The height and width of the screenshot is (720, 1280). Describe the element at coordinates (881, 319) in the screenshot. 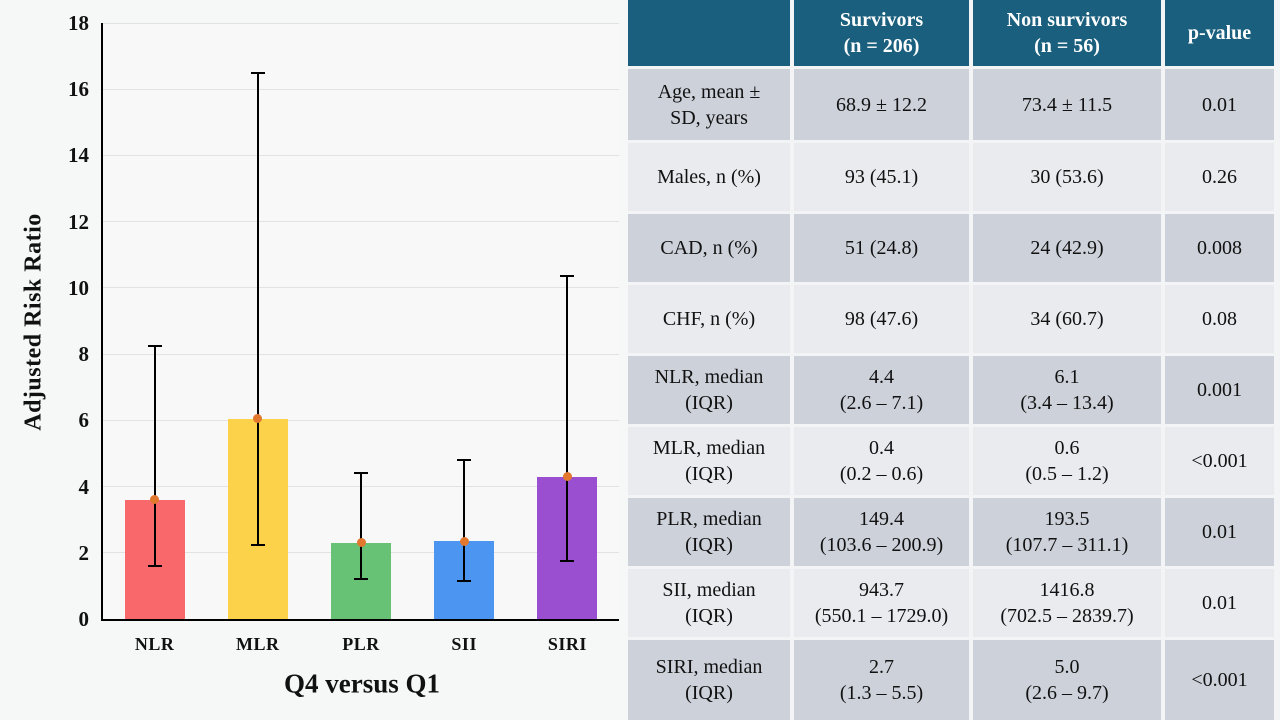

I see `survivors-value: 98 (47.6)` at that location.